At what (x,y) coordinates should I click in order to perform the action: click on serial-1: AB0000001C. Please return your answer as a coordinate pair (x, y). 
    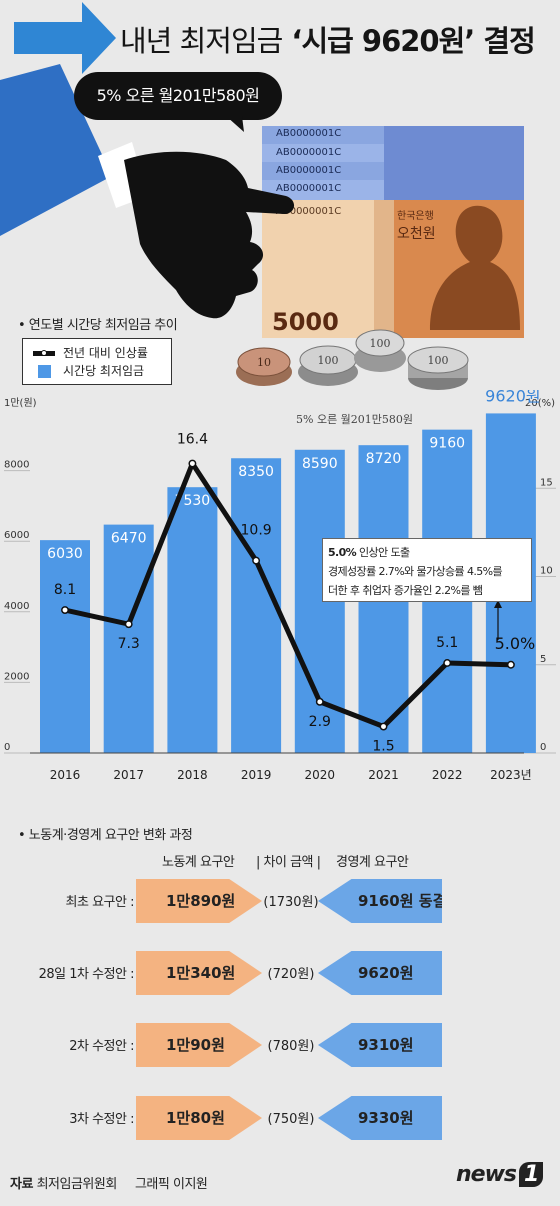
    Looking at the image, I should click on (308, 133).